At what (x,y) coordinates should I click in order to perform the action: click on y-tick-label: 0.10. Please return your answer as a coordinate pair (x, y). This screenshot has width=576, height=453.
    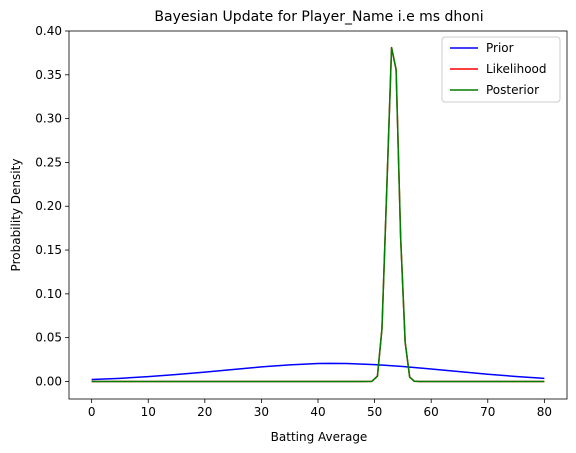
    Looking at the image, I should click on (48, 294).